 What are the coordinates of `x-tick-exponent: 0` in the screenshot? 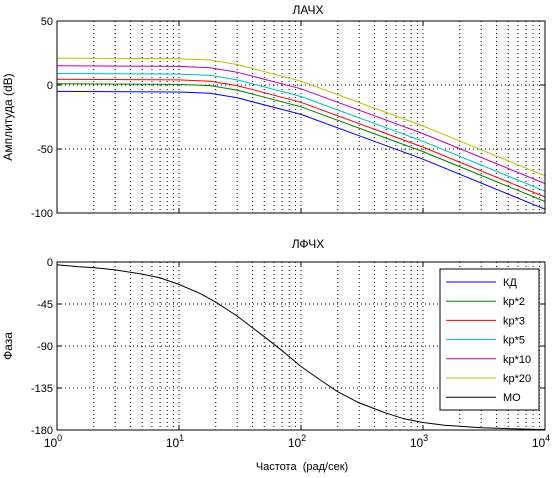 It's located at (59, 438).